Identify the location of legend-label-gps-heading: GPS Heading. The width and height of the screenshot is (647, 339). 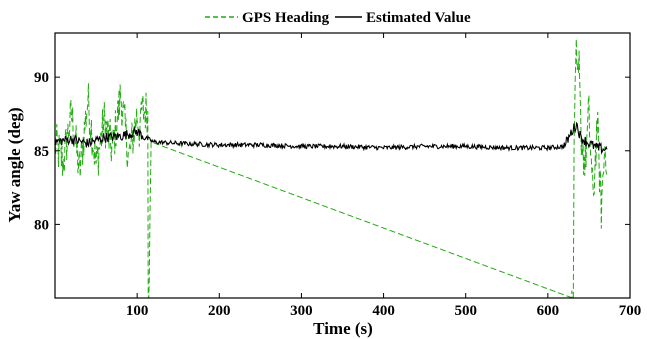
(286, 18).